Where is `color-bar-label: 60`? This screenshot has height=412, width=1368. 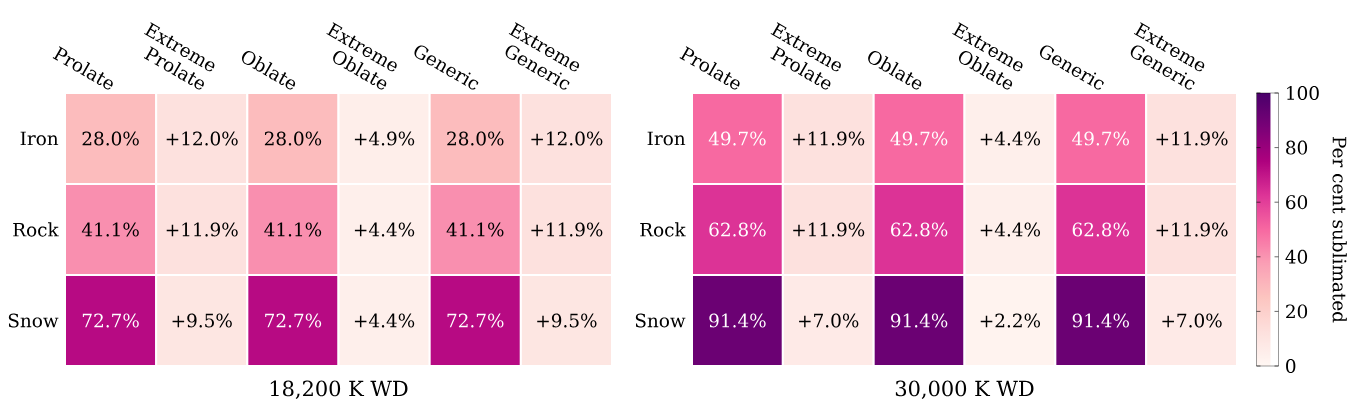 color-bar-label: 60 is located at coordinates (1297, 202).